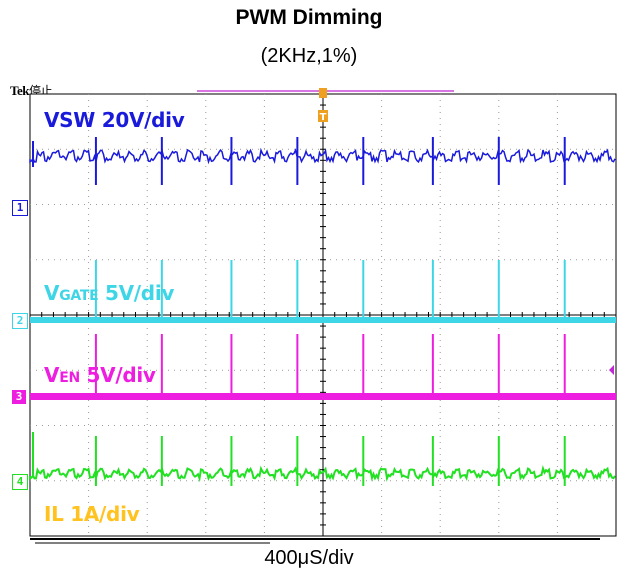 The image size is (618, 576). What do you see at coordinates (322, 473) in the screenshot?
I see `ch4-trace` at bounding box center [322, 473].